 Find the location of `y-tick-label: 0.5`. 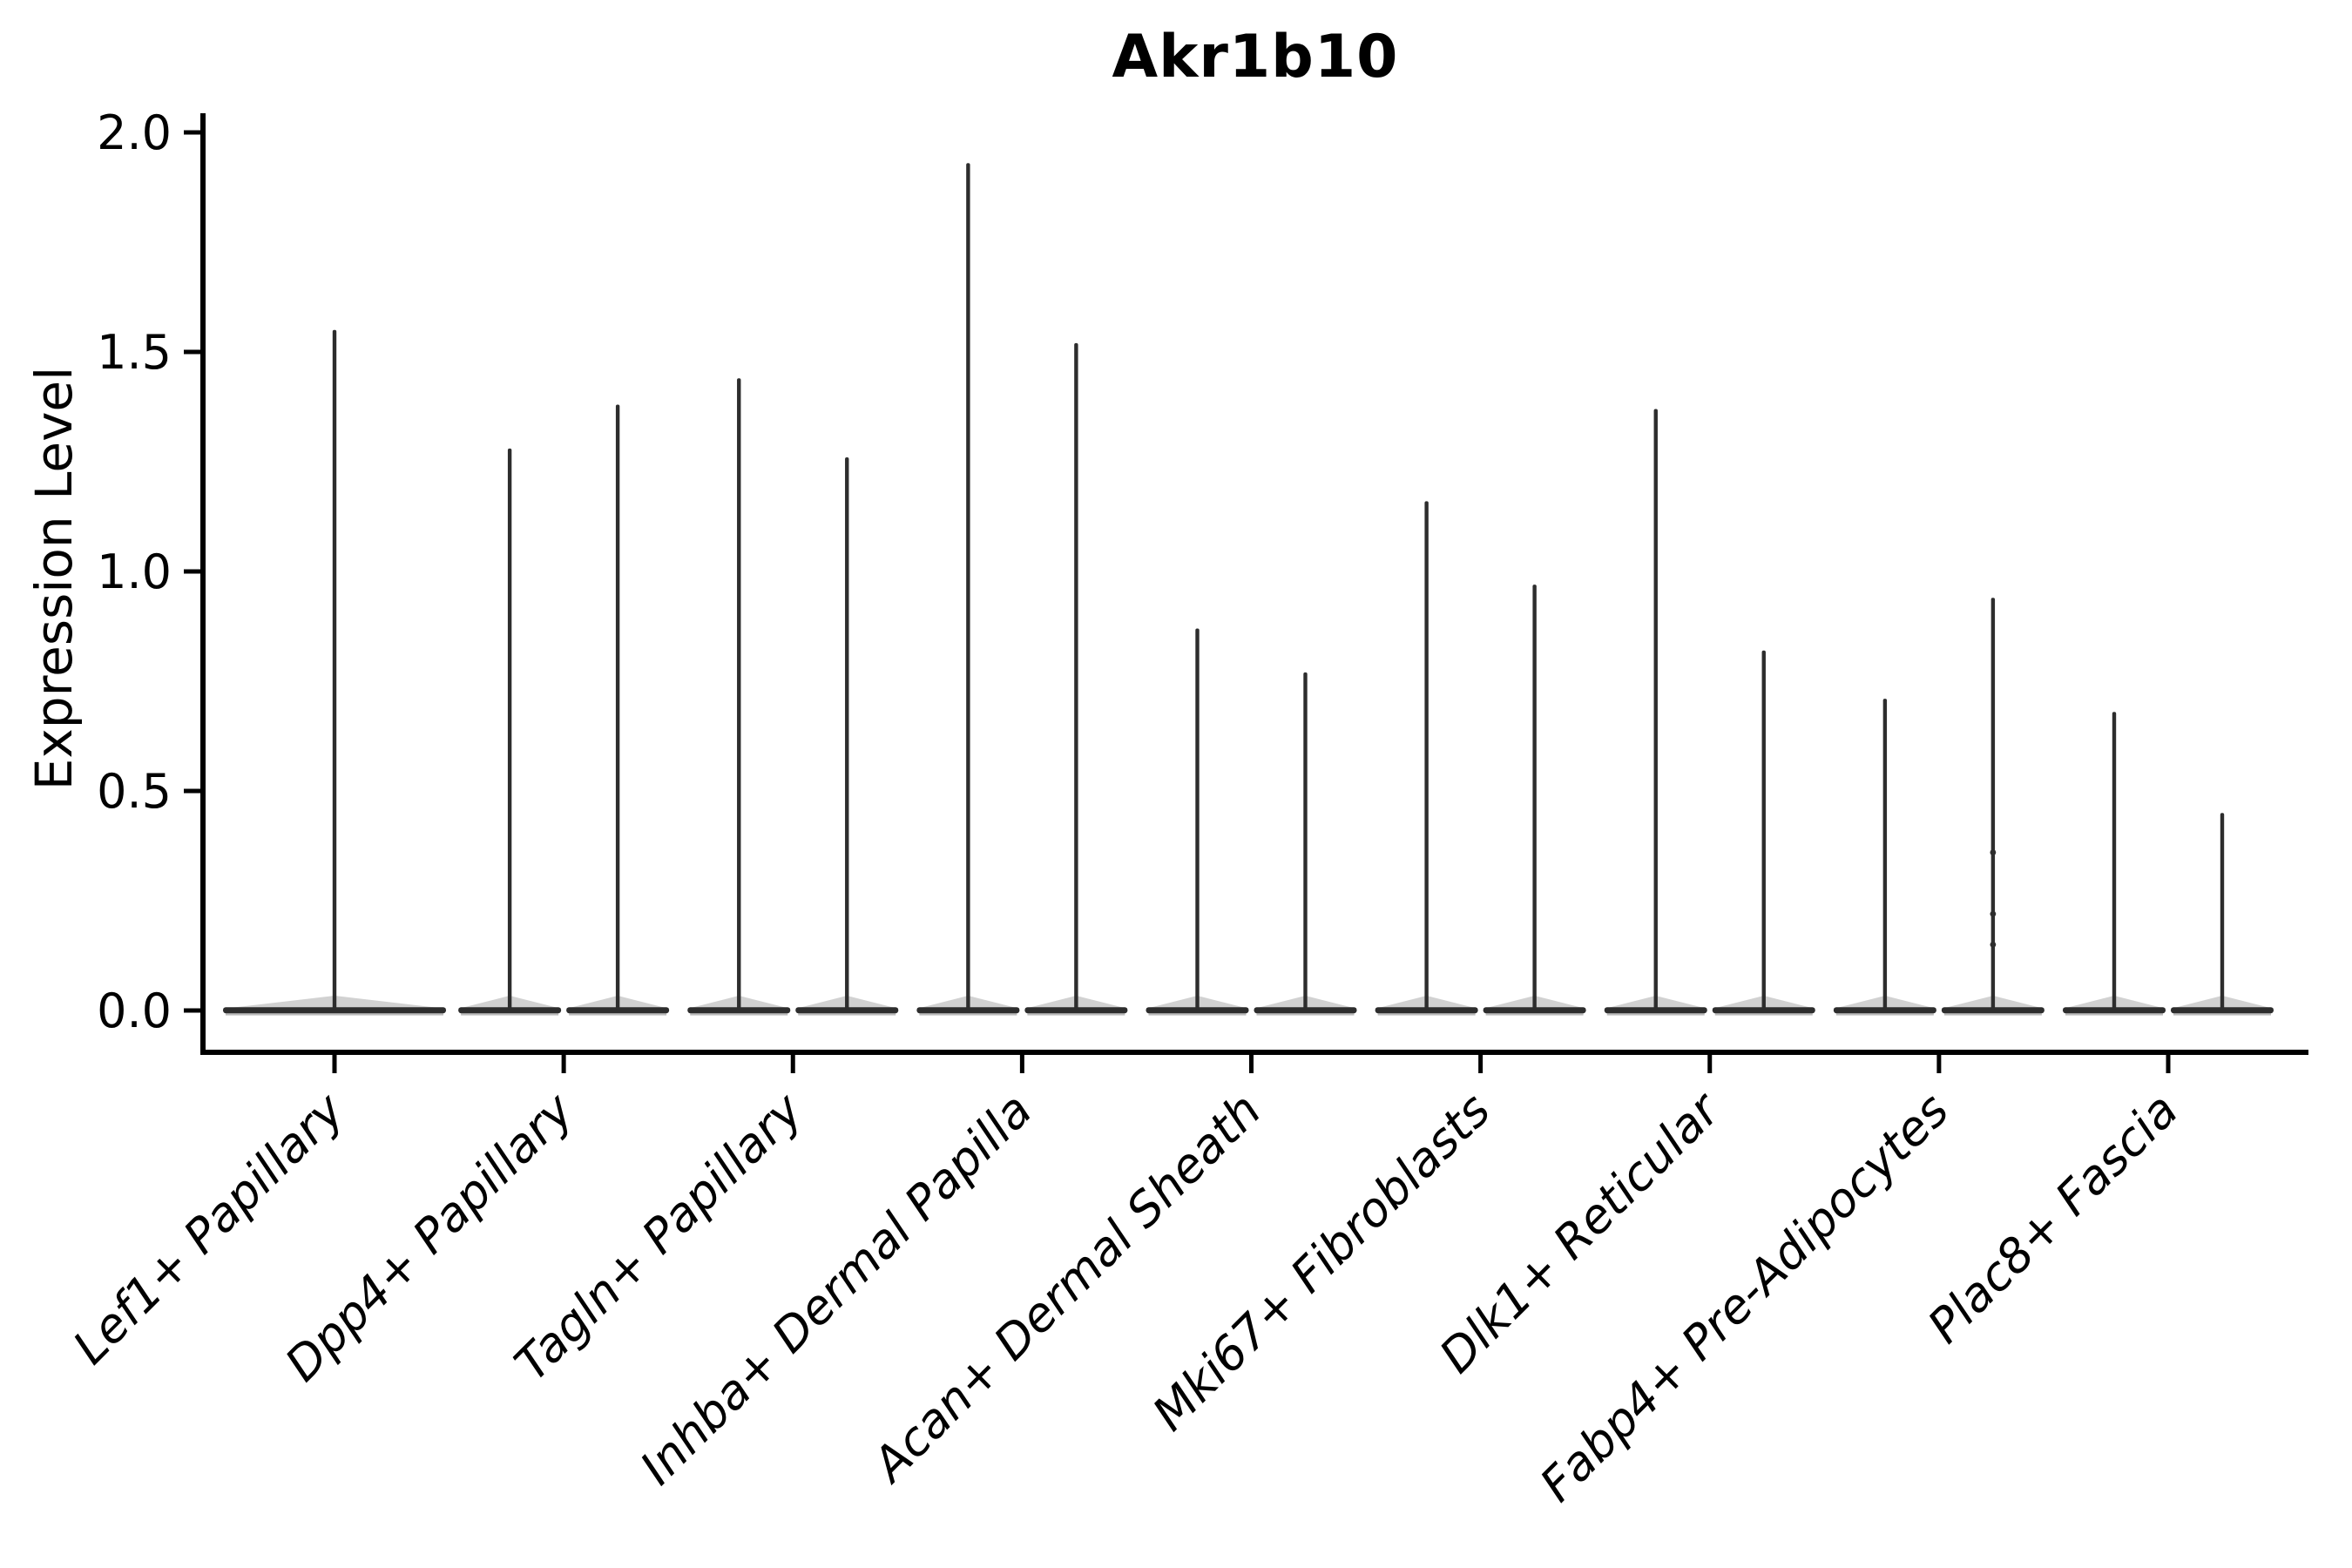

y-tick-label: 0.5 is located at coordinates (134, 791).